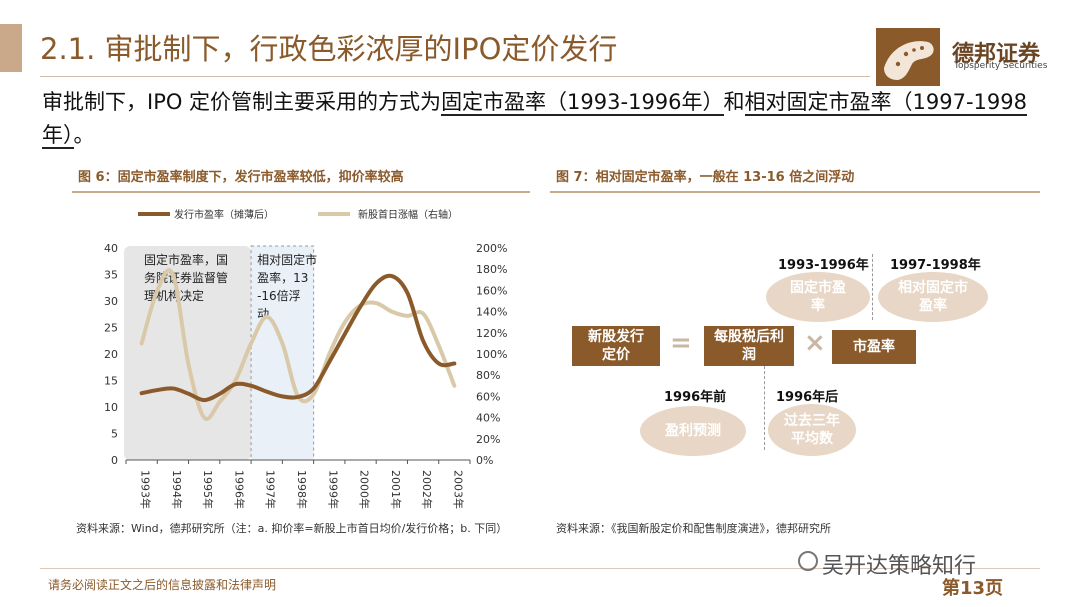 The width and height of the screenshot is (1080, 607). Describe the element at coordinates (491, 312) in the screenshot. I see `y-right-tick-label: 140%` at that location.